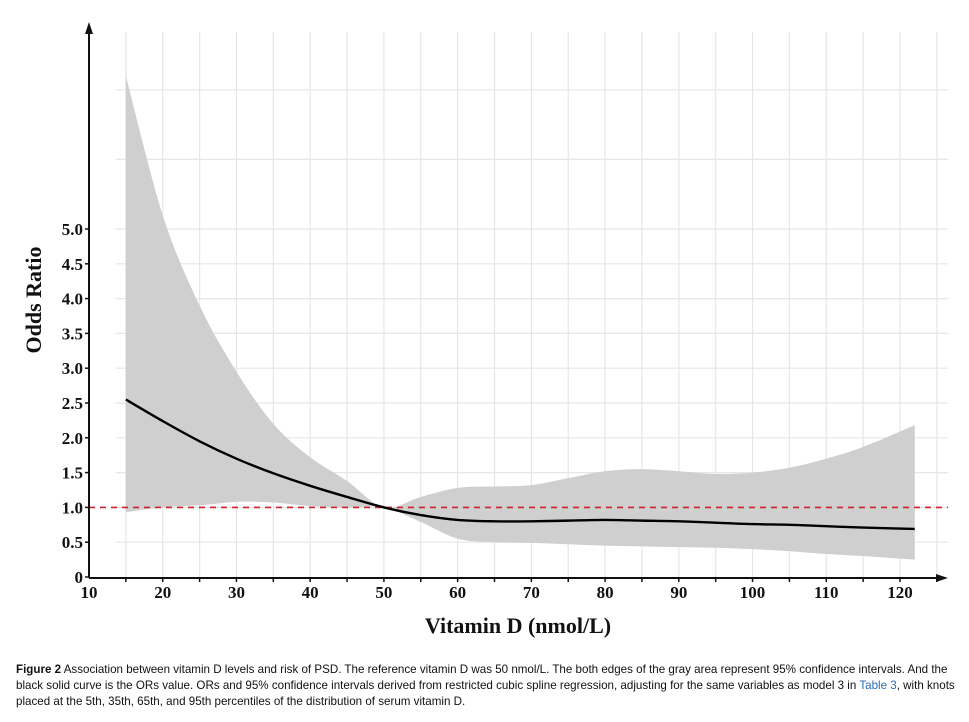 Image resolution: width=969 pixels, height=722 pixels. What do you see at coordinates (531, 592) in the screenshot?
I see `x-tick-label: 70` at bounding box center [531, 592].